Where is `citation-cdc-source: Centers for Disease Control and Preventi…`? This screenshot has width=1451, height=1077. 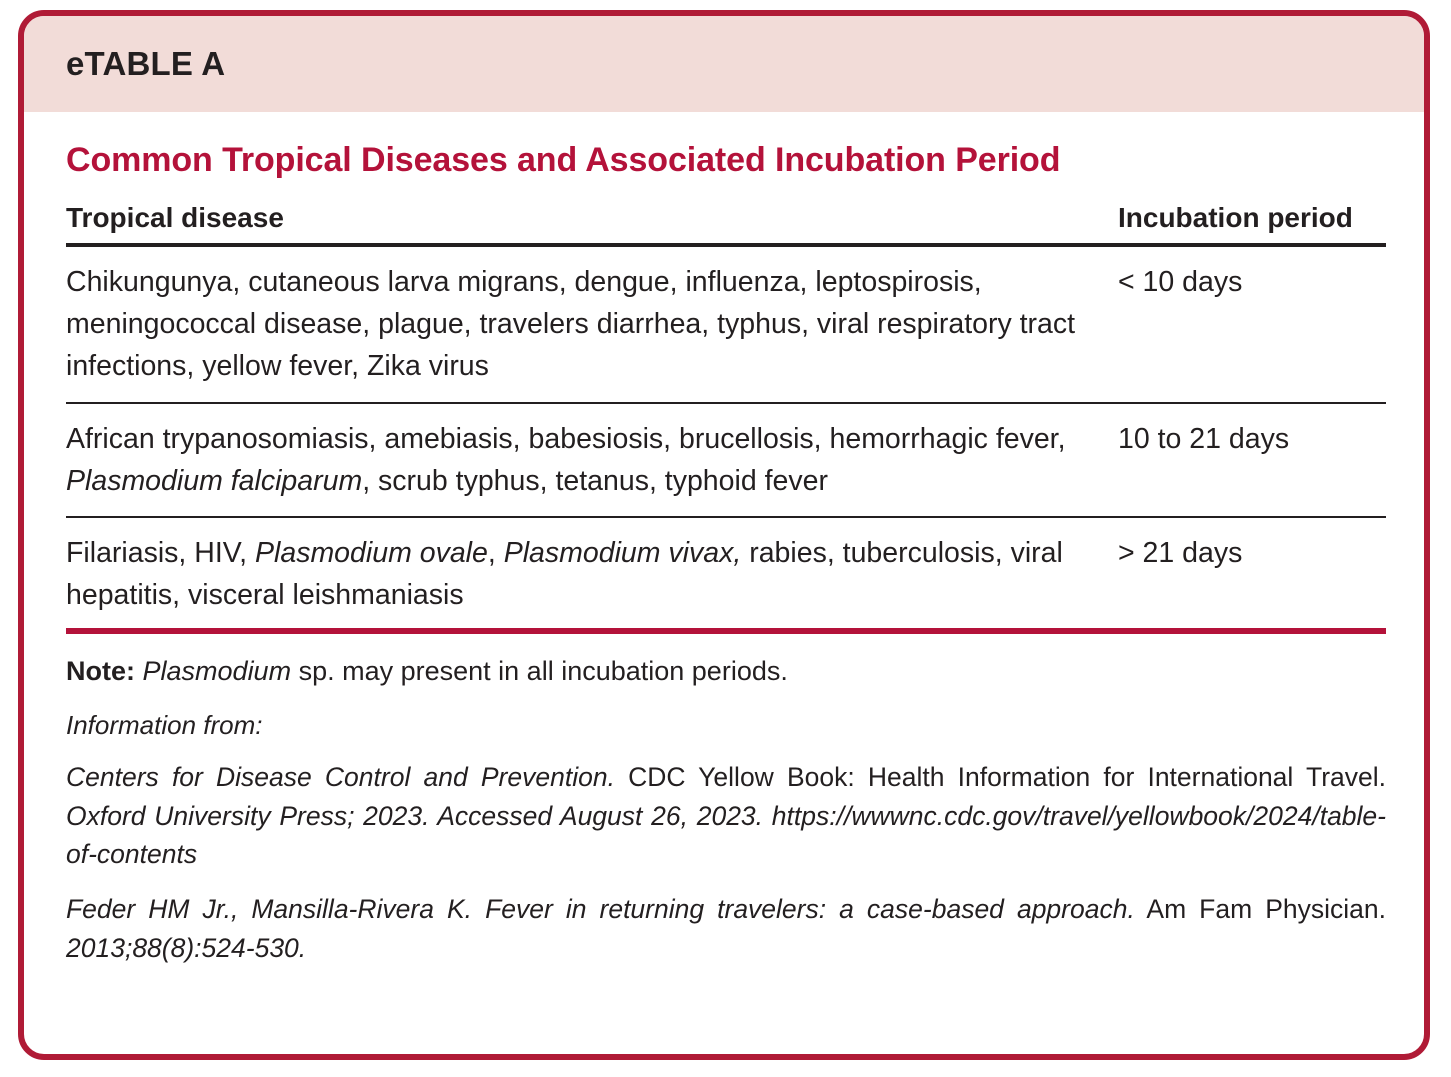
citation-cdc-source: Centers for Disease Control and Preventi… is located at coordinates (340, 777).